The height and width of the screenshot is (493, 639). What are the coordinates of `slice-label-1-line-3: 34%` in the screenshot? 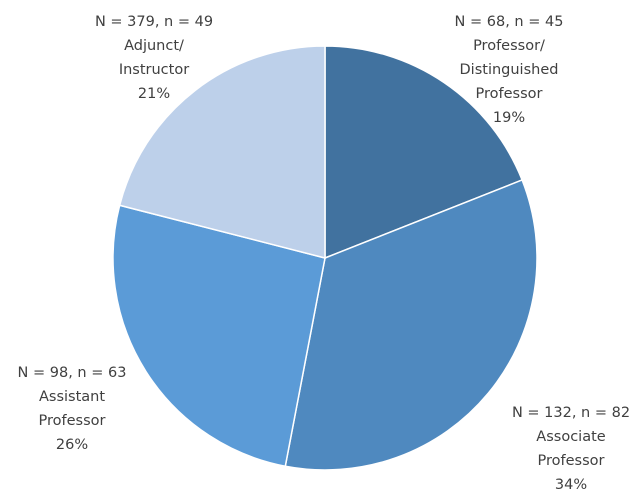 It's located at (571, 485).